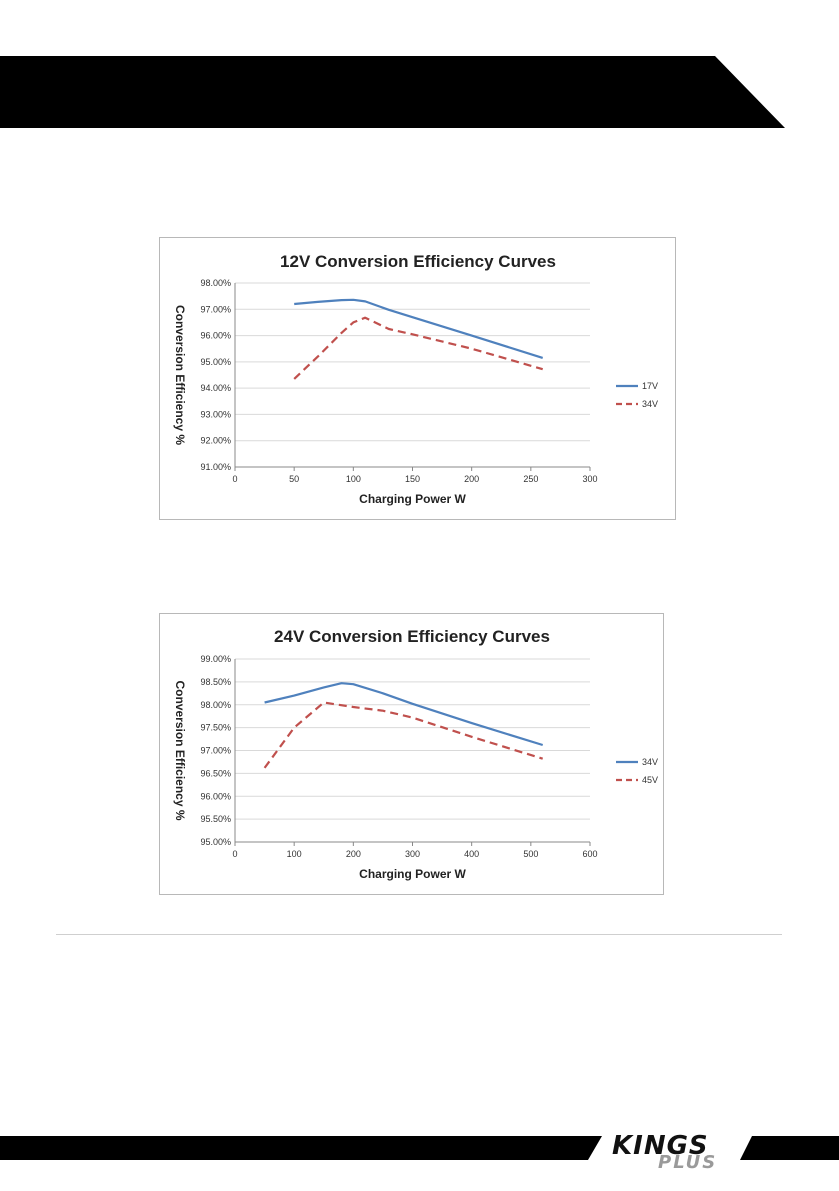  What do you see at coordinates (215, 819) in the screenshot?
I see `y-tick-label: 95.50%` at bounding box center [215, 819].